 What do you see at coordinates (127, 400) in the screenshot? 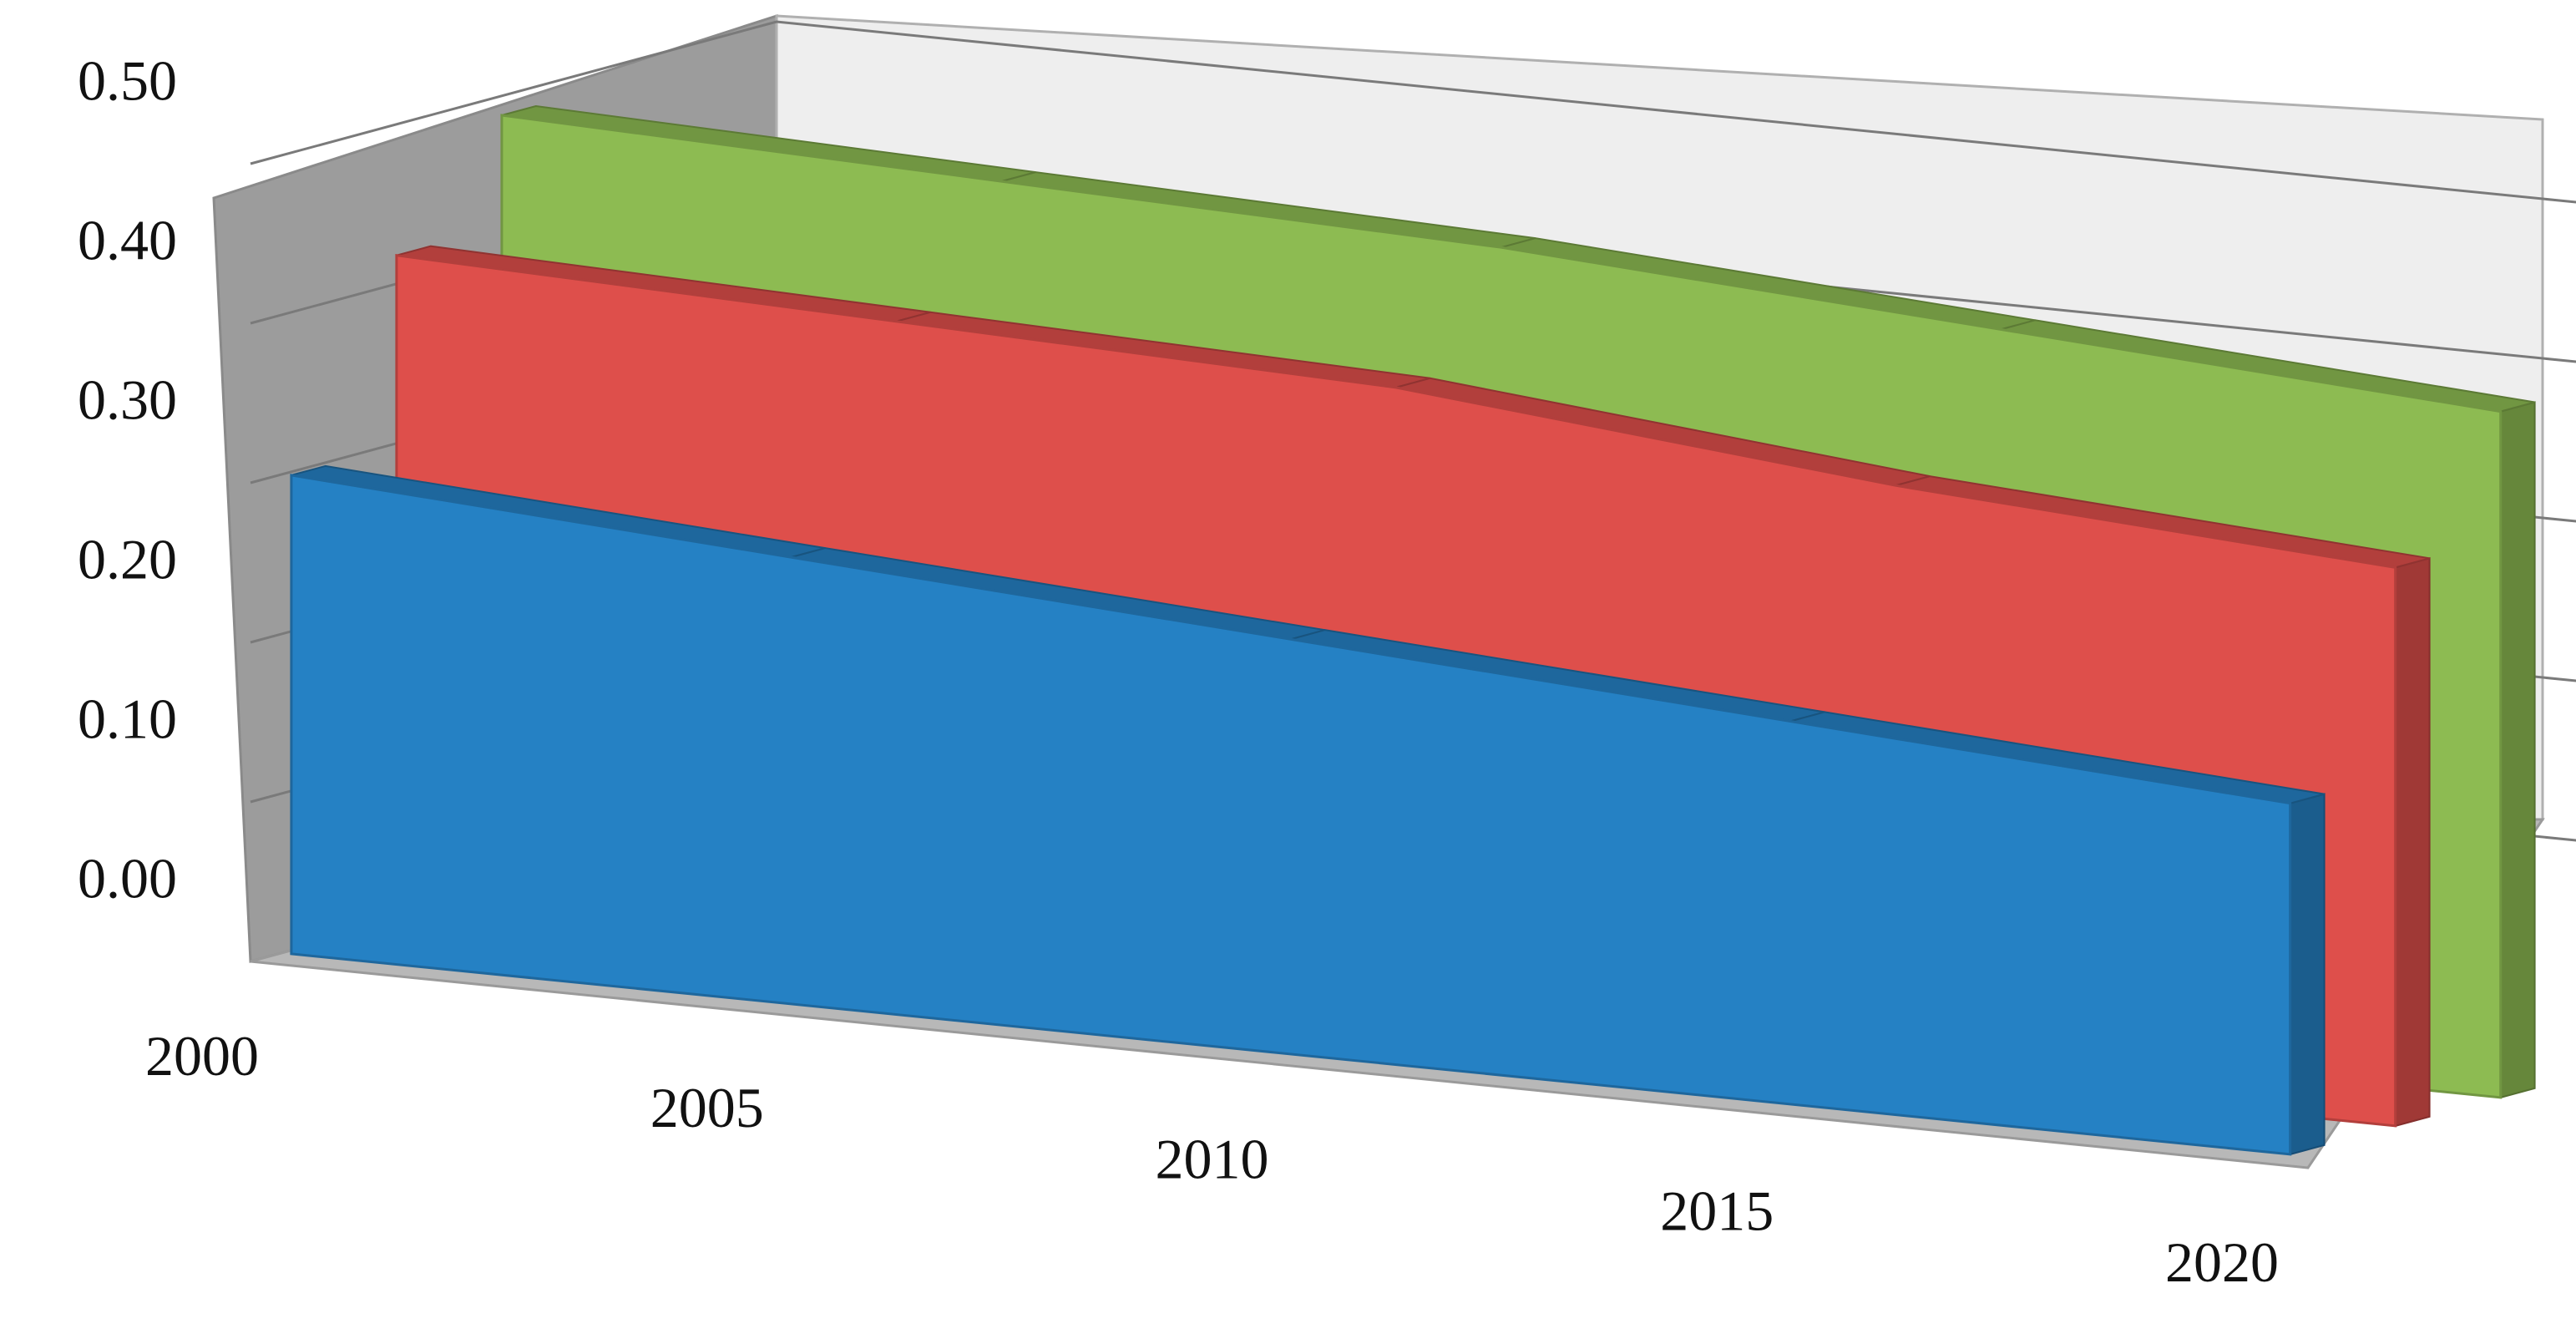
I see `y-tick-label: 0.30` at bounding box center [127, 400].